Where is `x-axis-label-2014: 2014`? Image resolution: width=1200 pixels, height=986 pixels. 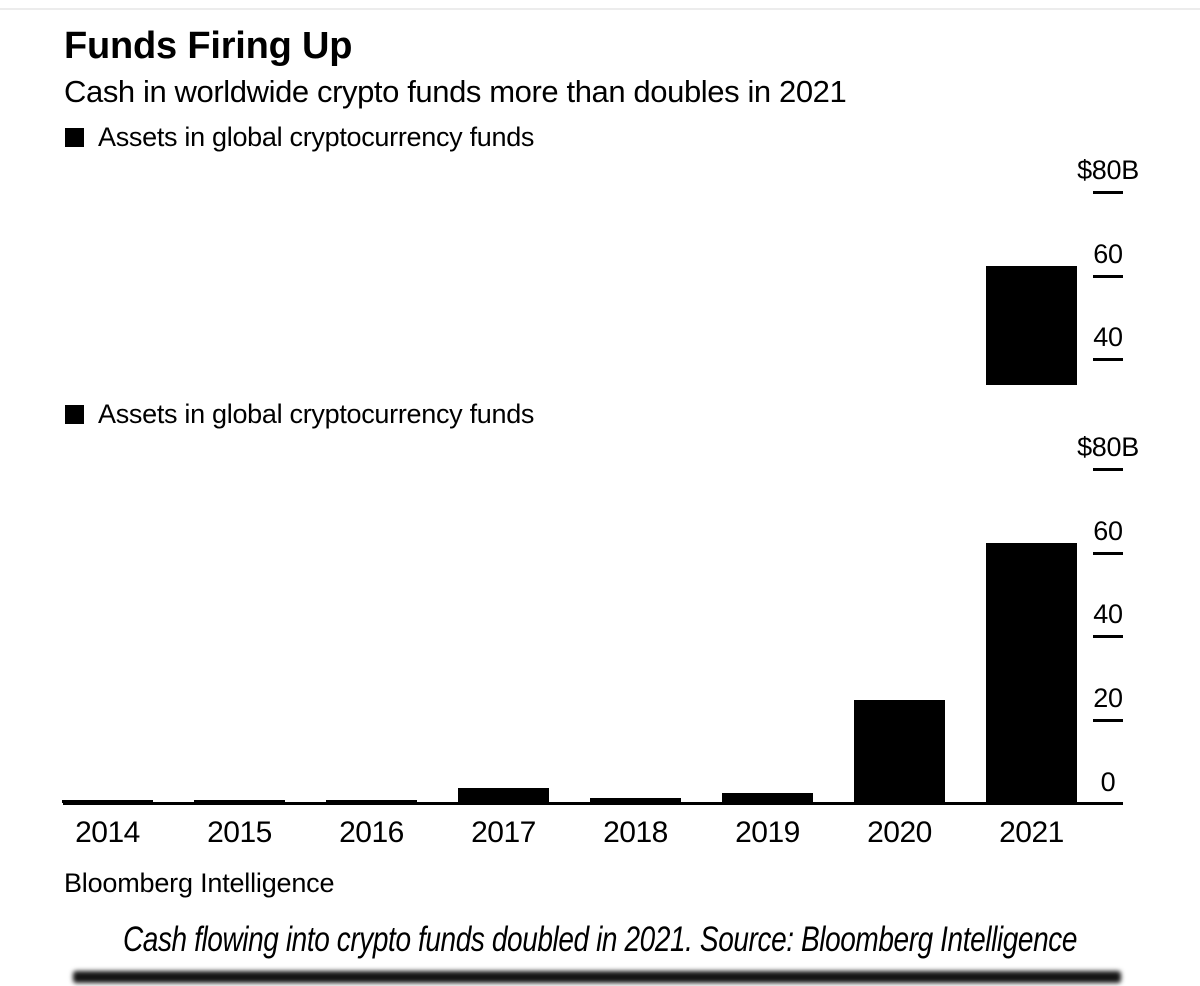
x-axis-label-2014: 2014 is located at coordinates (107, 832).